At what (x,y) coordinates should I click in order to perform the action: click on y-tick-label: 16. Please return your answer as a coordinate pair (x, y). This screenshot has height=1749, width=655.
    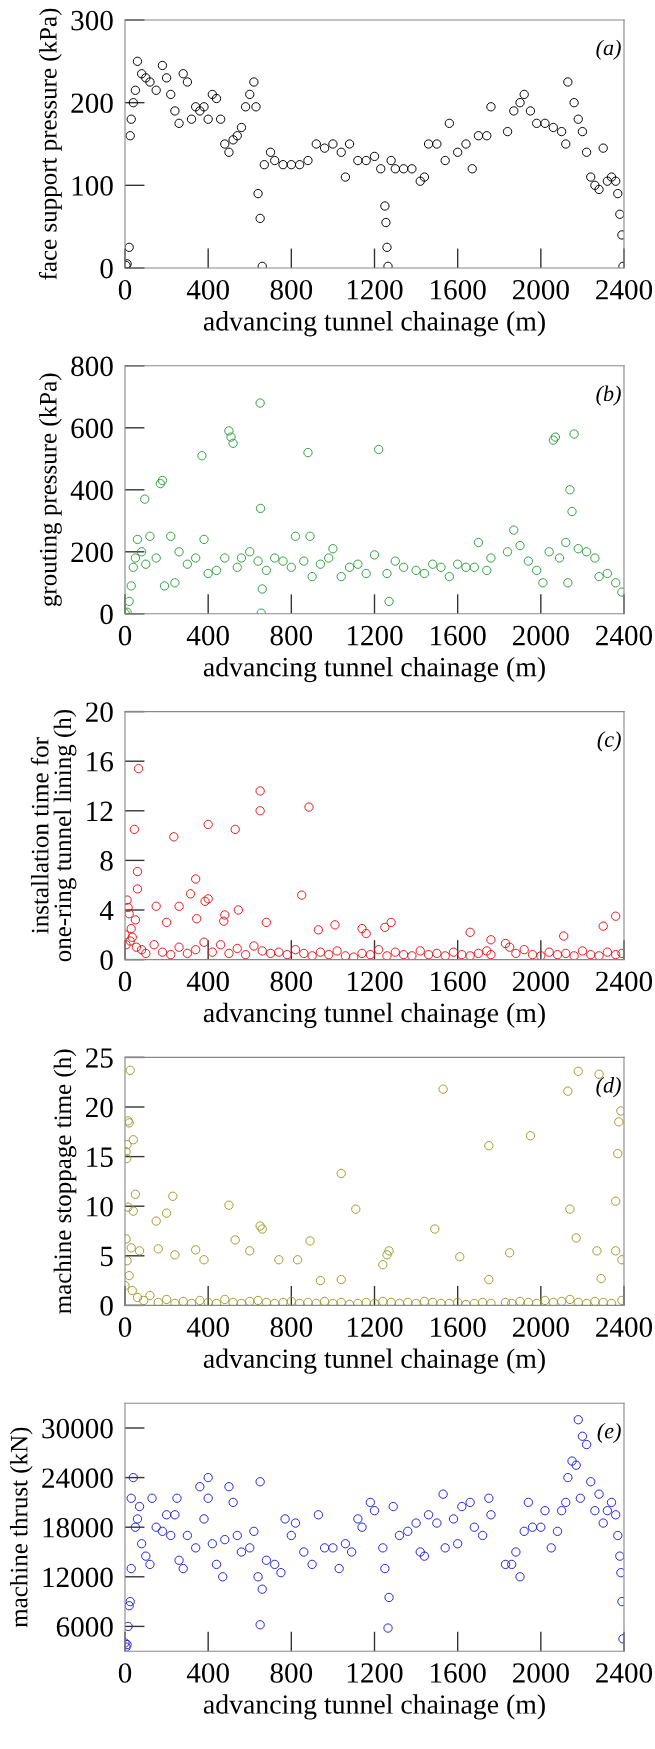
    Looking at the image, I should click on (100, 762).